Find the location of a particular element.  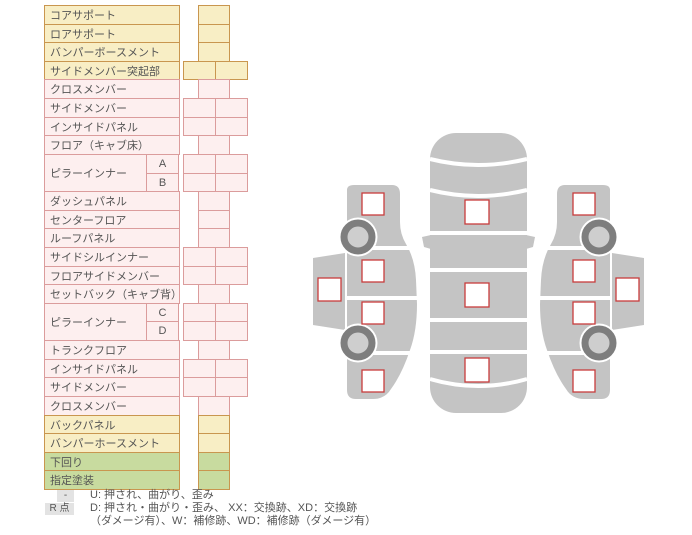

part-label: バックパネル is located at coordinates (112, 424).